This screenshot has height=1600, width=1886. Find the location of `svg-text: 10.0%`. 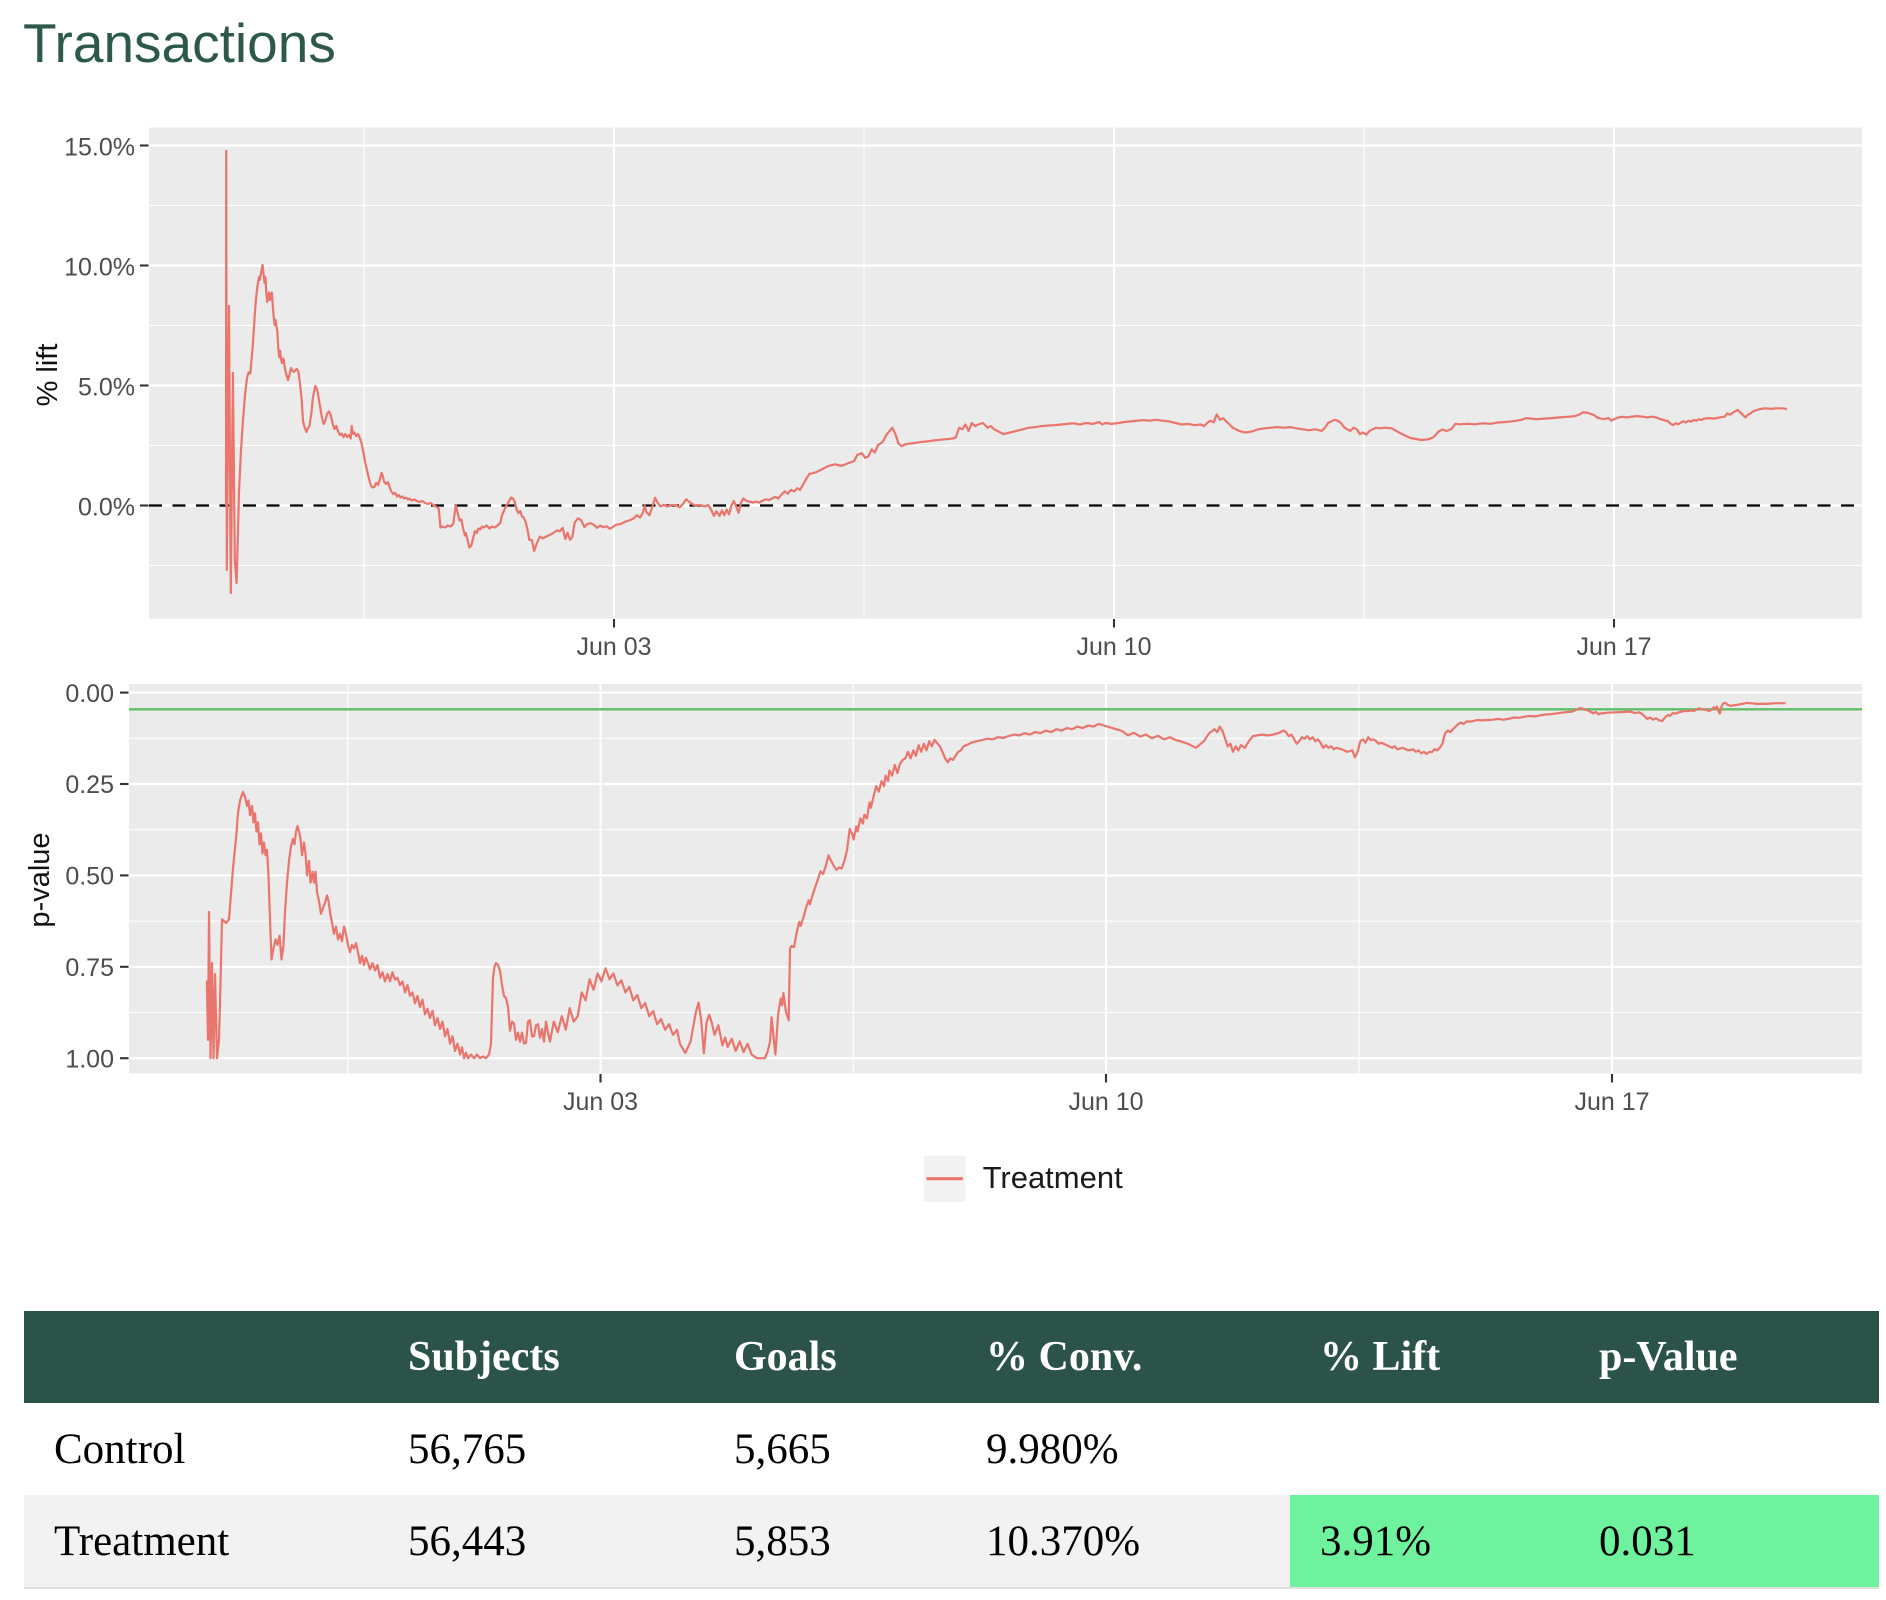

svg-text: 10.0% is located at coordinates (99, 267).